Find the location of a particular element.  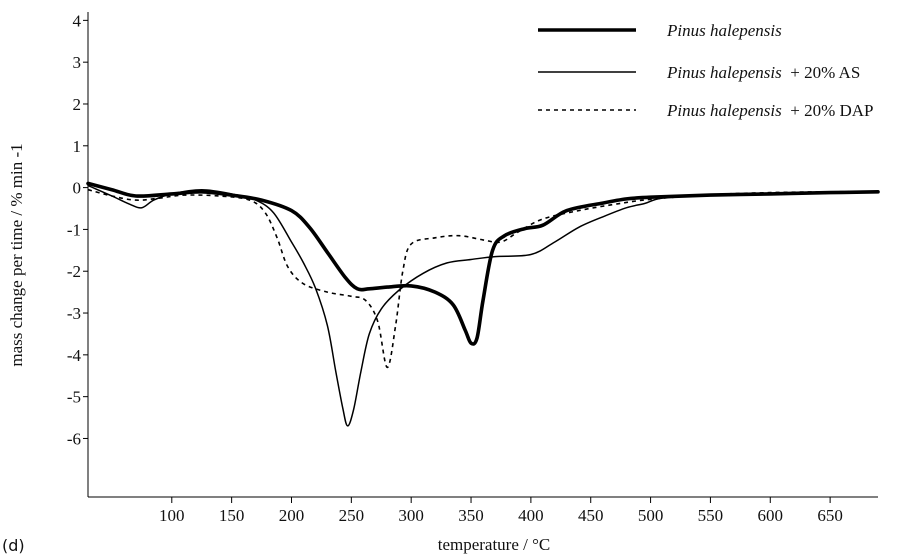

y-axis-label: mass change per time / % min -1 is located at coordinates (16, 254).